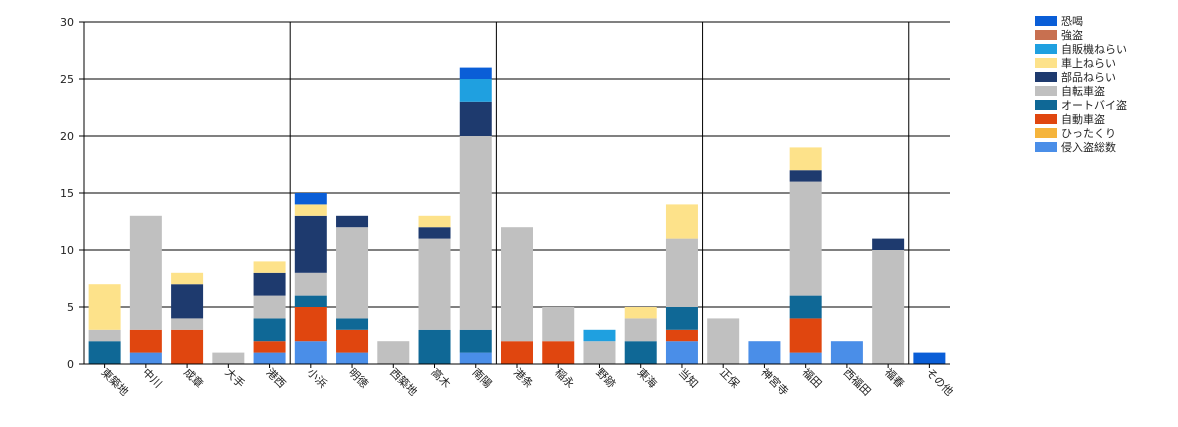 The height and width of the screenshot is (427, 1178). I want to click on y-tick-label: 0, so click(70, 364).